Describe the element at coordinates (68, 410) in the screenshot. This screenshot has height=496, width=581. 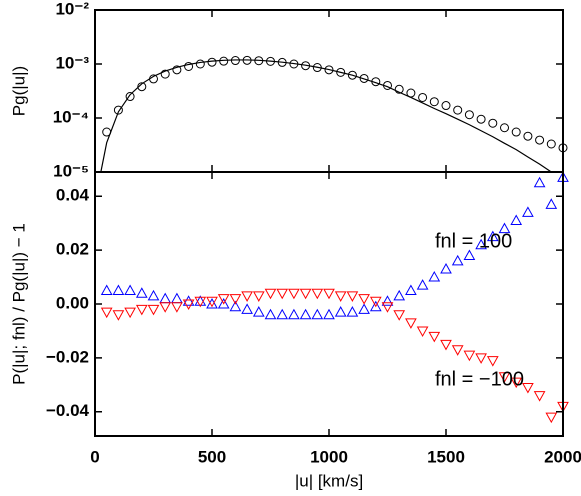
I see `y-tick-label: −0.04` at that location.